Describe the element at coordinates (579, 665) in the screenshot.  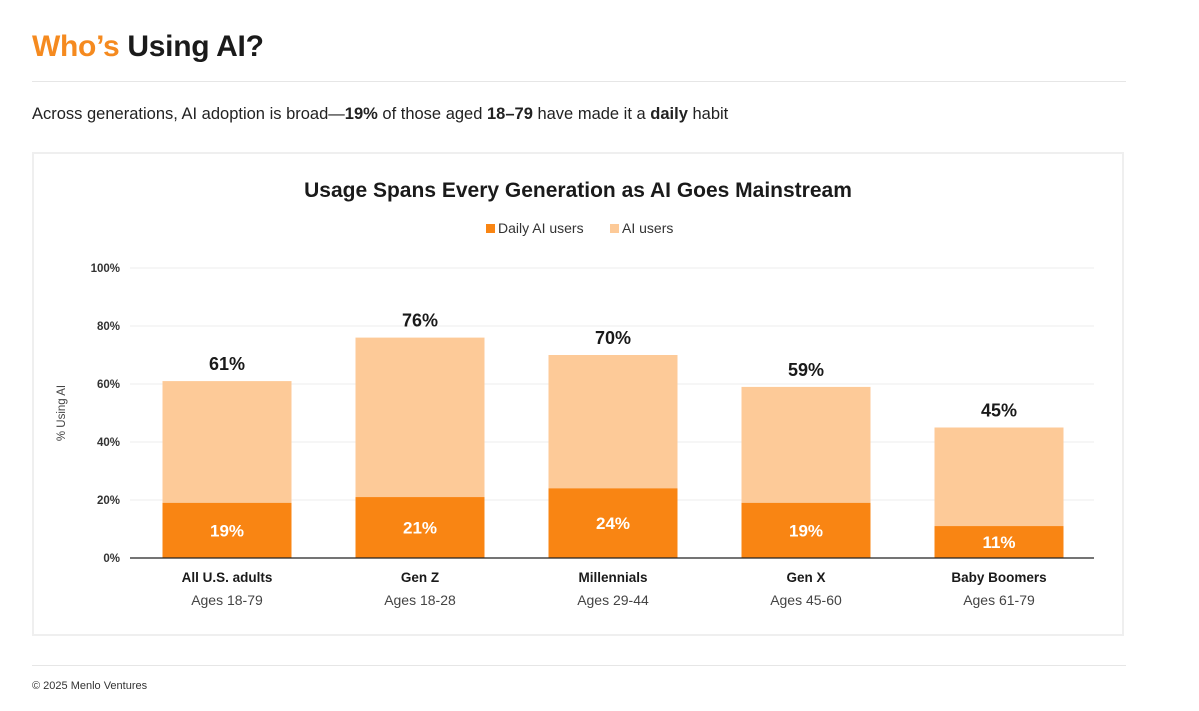
I see `footer-divider` at that location.